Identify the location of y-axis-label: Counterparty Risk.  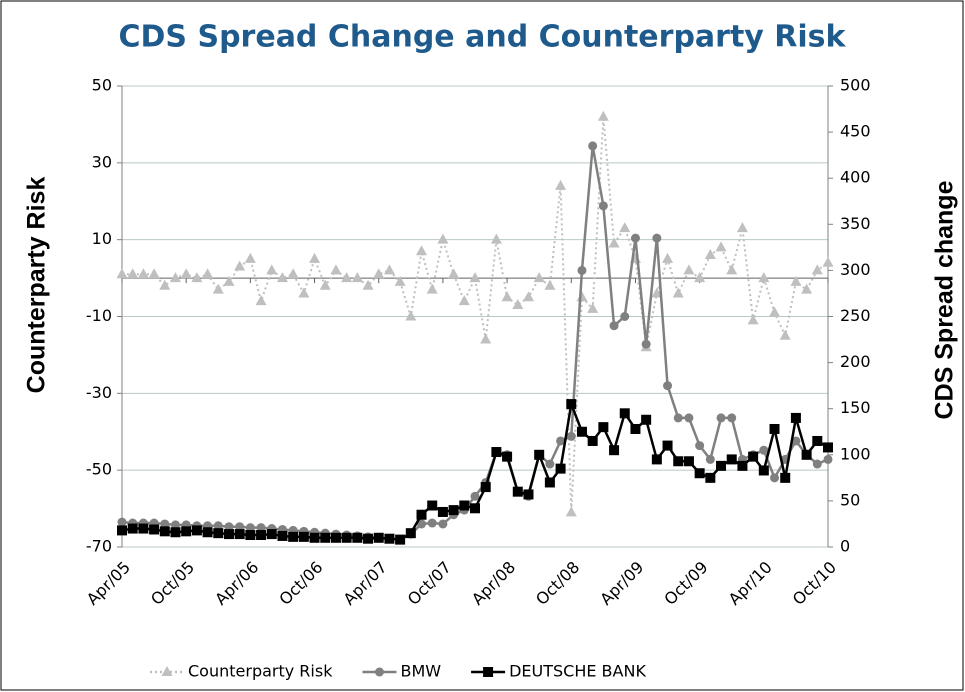
(37, 285).